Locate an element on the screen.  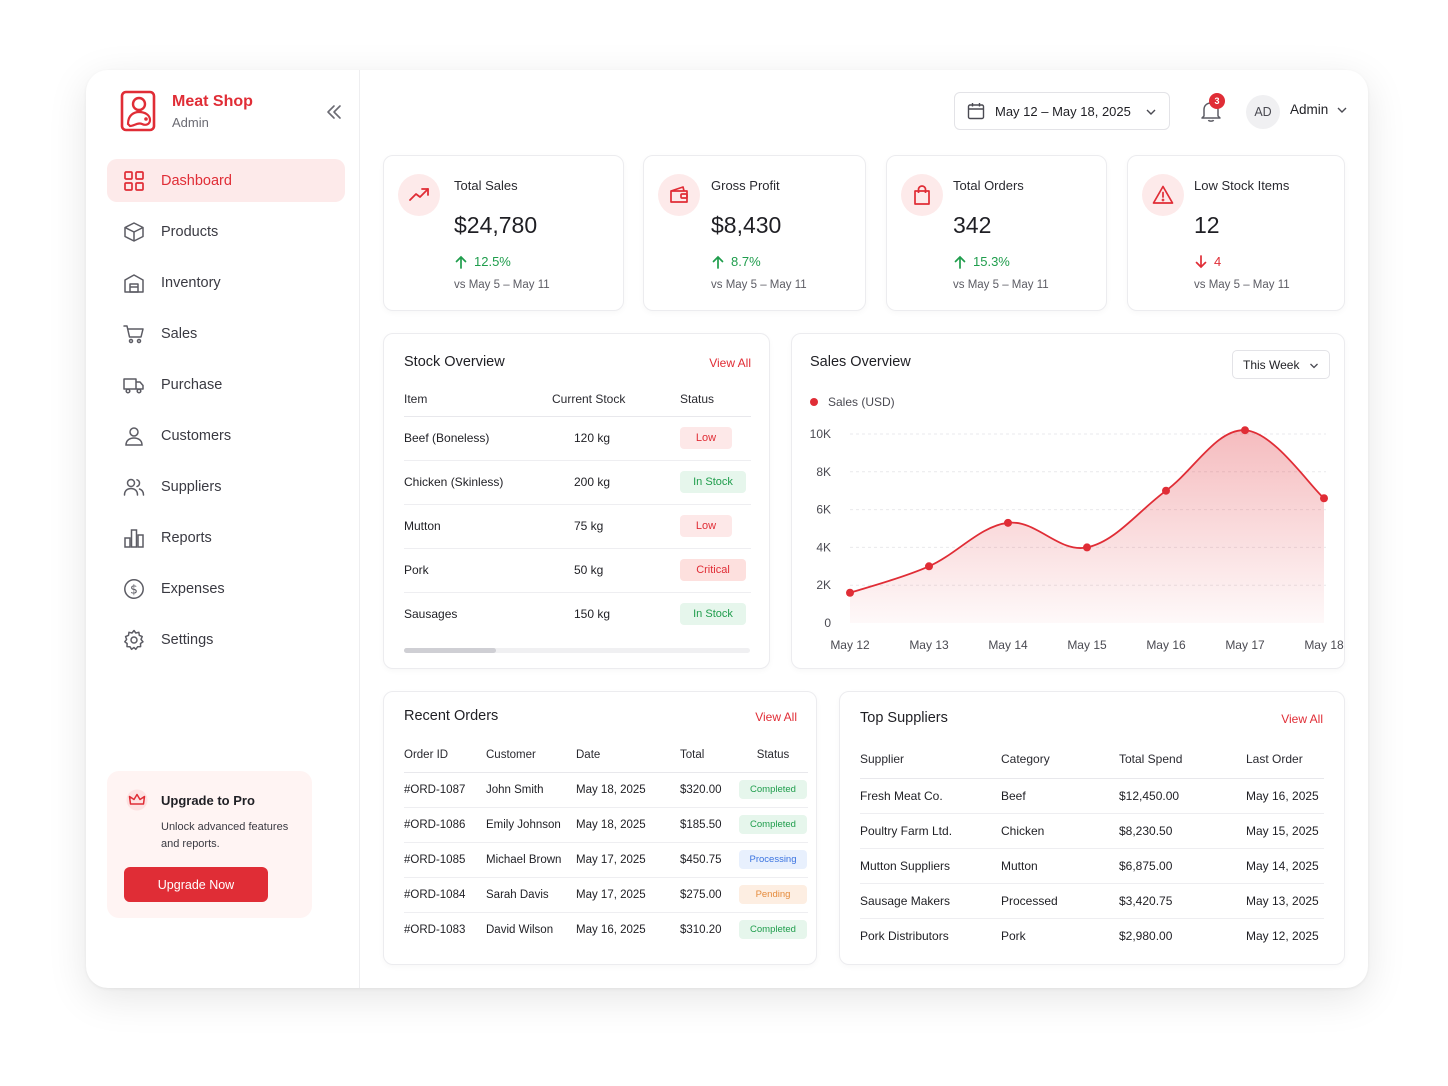
sidebar-item-sales: Sales is located at coordinates (226, 333).